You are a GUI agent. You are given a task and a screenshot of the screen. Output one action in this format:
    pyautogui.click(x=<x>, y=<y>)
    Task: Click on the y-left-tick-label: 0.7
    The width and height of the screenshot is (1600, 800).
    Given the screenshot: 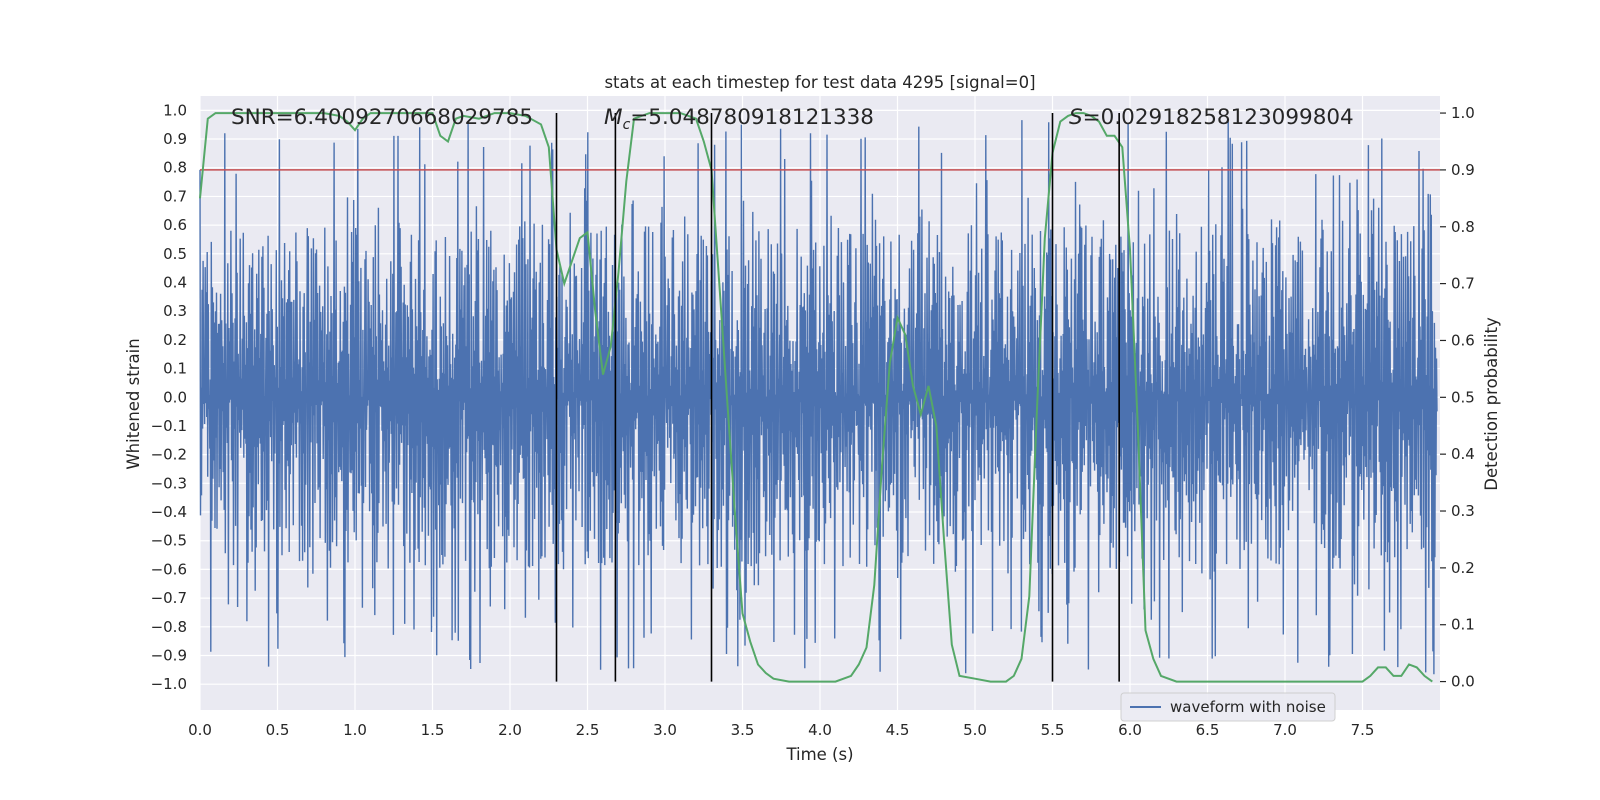 What is the action you would take?
    pyautogui.click(x=175, y=196)
    